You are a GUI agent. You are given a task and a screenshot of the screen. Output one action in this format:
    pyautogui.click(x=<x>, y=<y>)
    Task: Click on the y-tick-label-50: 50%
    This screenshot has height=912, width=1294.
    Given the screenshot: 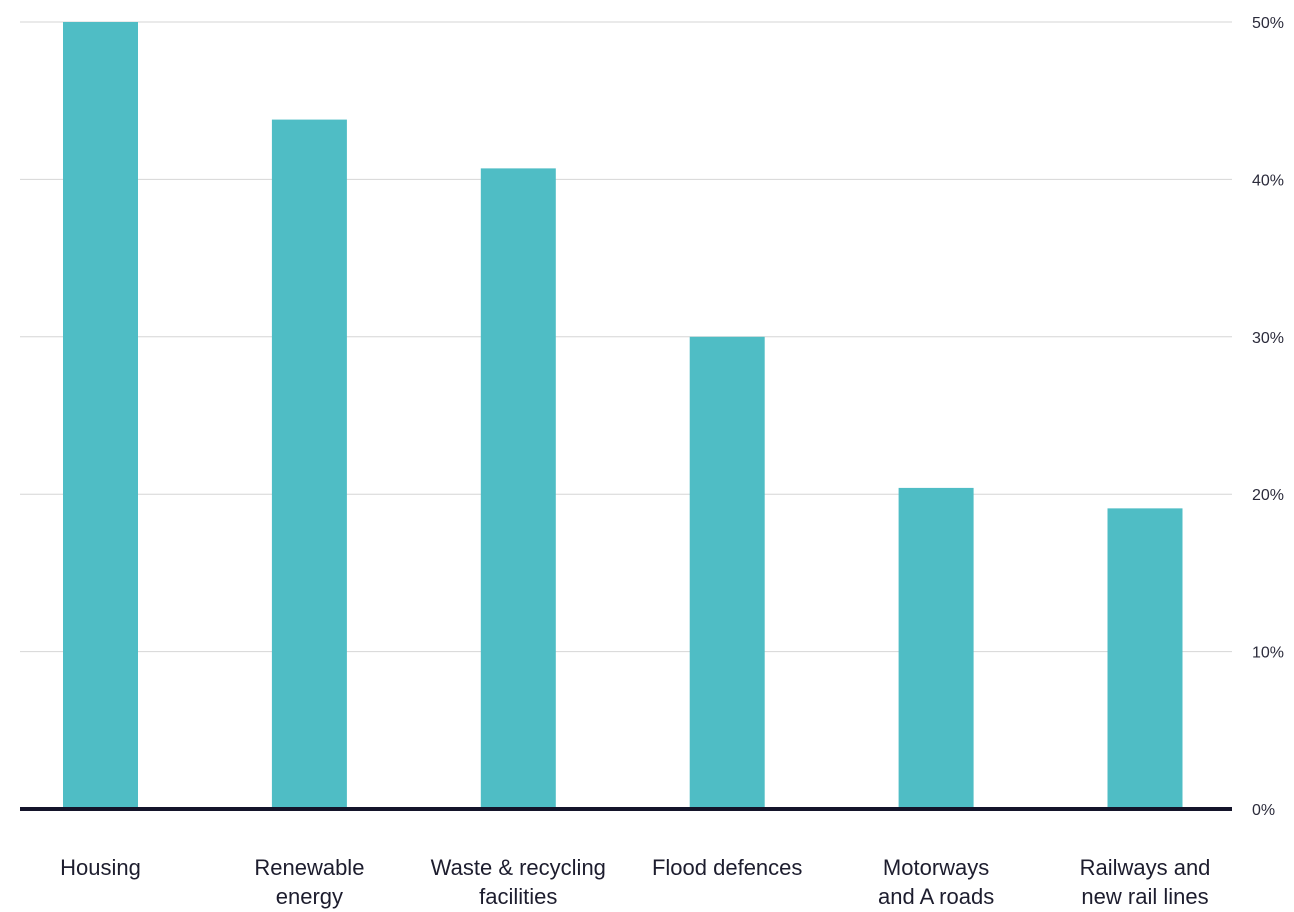 What is the action you would take?
    pyautogui.click(x=1268, y=23)
    